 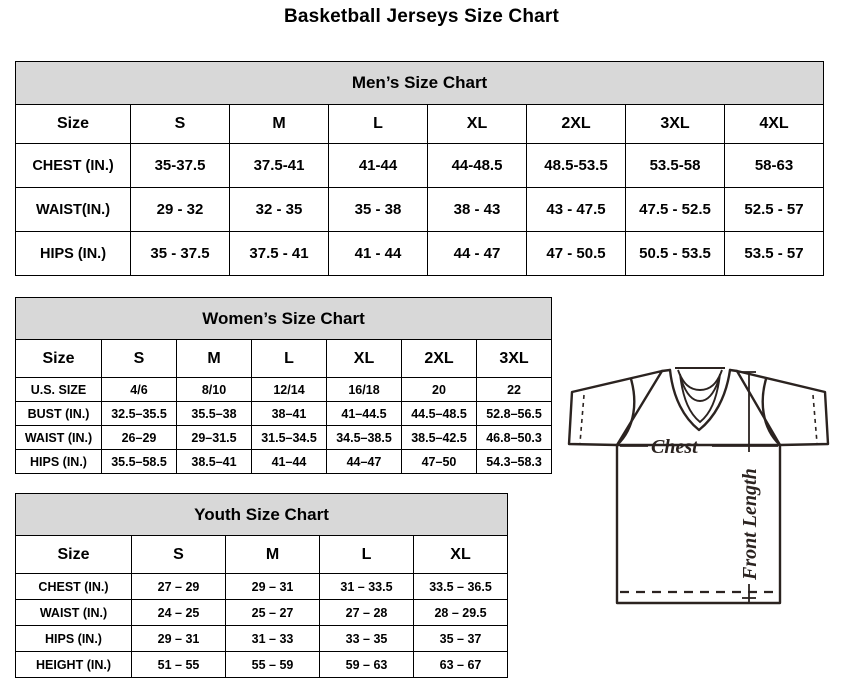 I want to click on table-caption-row: Men’s Size Chart, so click(x=419, y=83).